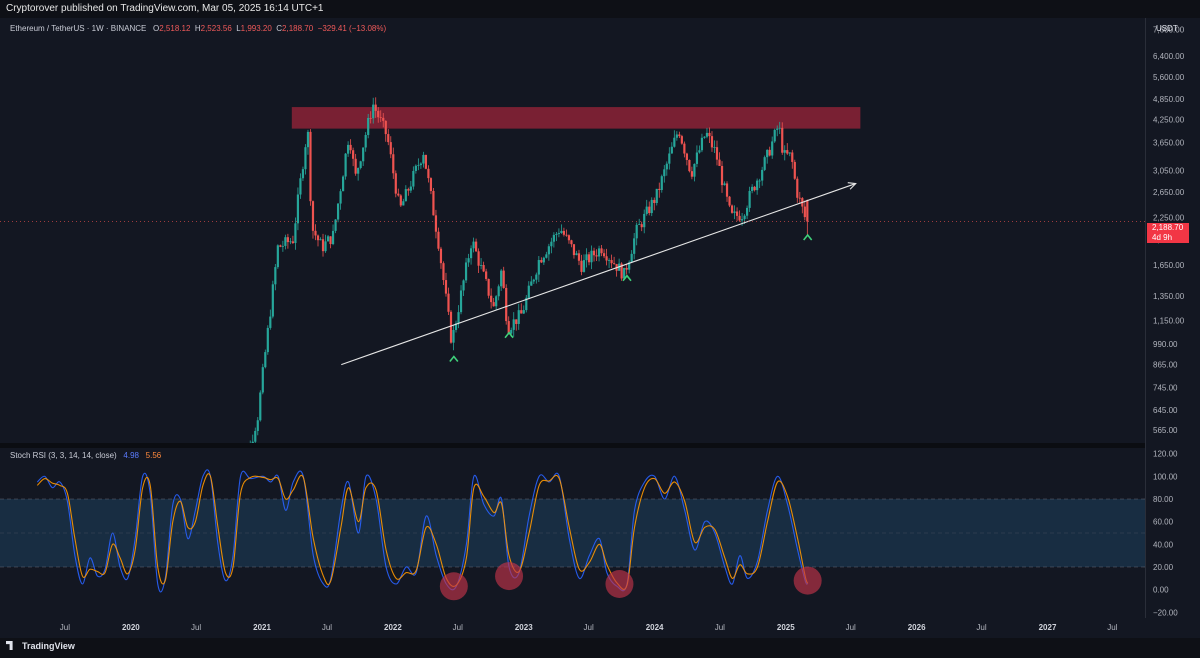  I want to click on price-axis-tick: 865.00, so click(1165, 365).